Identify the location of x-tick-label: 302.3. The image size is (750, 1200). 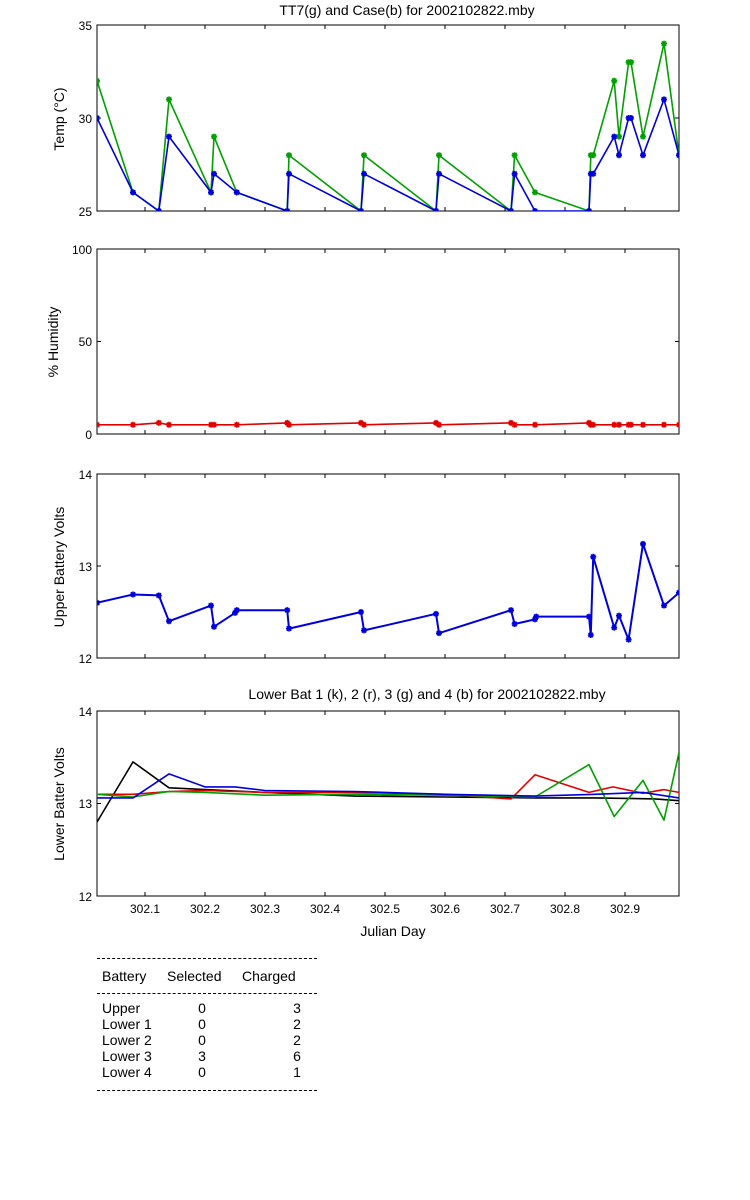
(265, 909).